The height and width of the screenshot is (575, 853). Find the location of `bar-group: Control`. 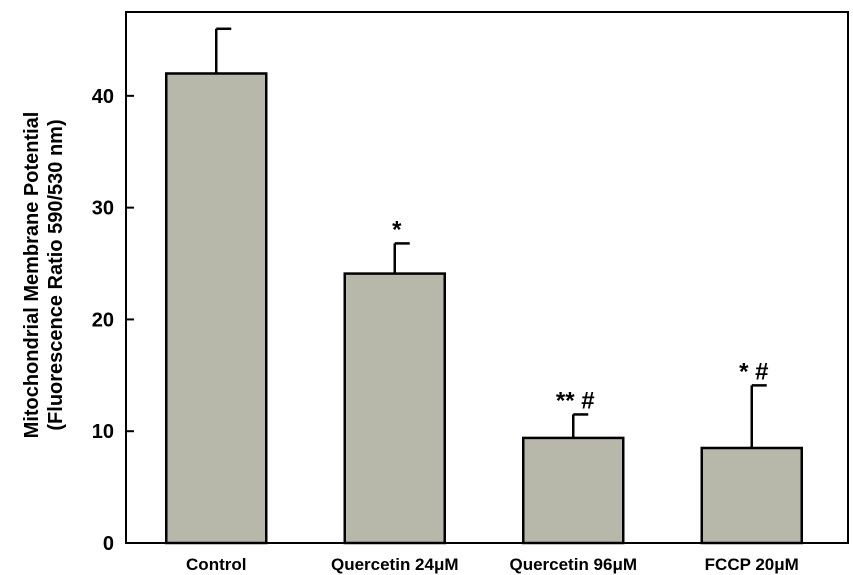

bar-group: Control is located at coordinates (216, 300).